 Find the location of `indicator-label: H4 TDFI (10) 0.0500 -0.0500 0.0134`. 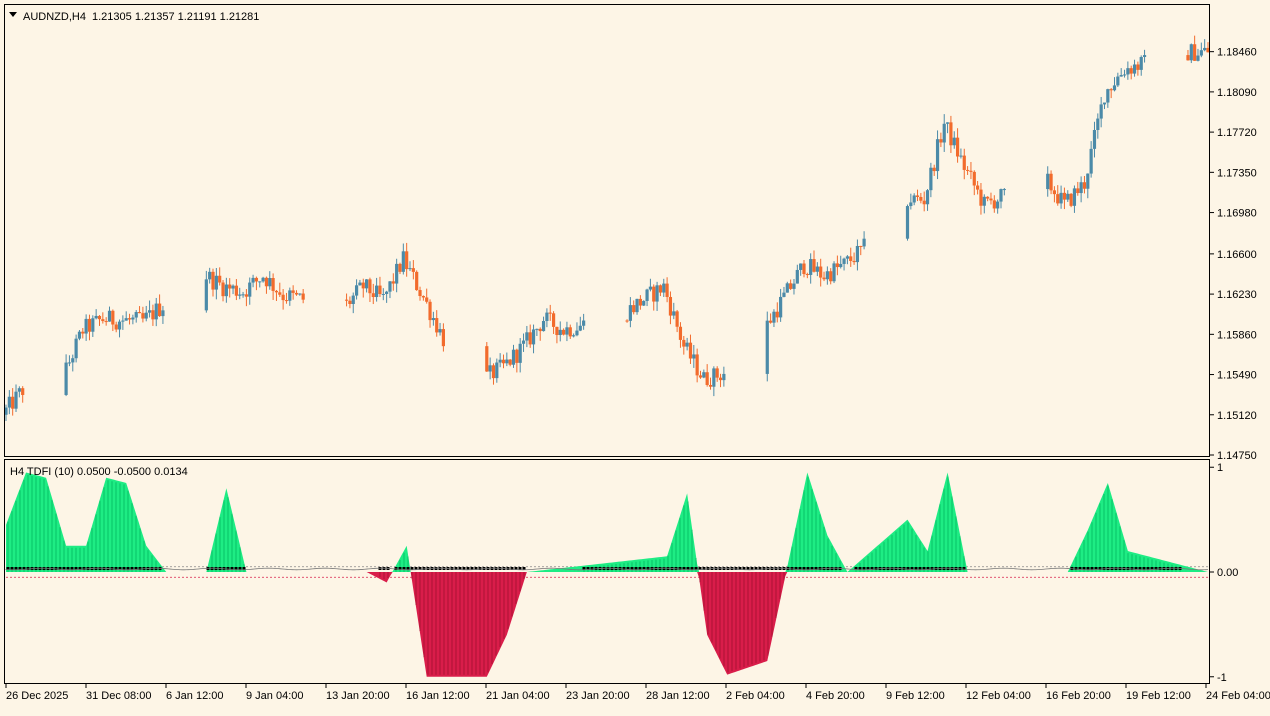

indicator-label: H4 TDFI (10) 0.0500 -0.0500 0.0134 is located at coordinates (99, 472).